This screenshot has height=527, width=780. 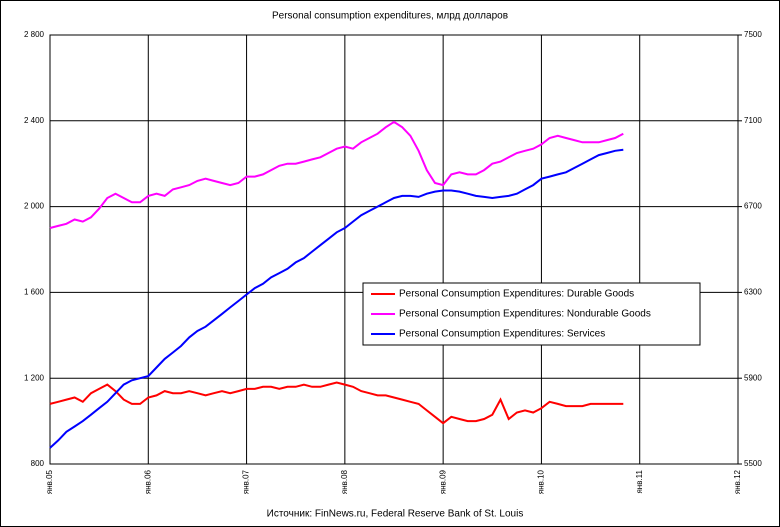 I want to click on x-tick-label: янв.08, so click(x=344, y=481).